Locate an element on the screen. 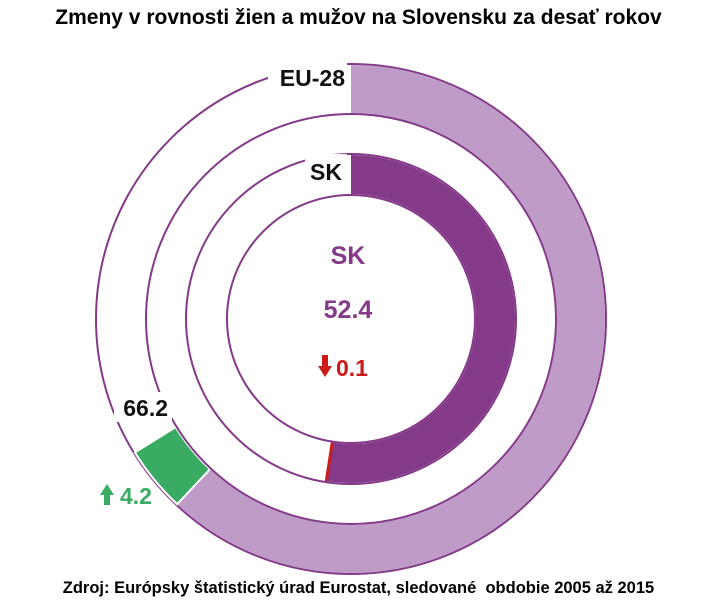 This screenshot has width=717, height=616. sk-label-background is located at coordinates (326, 170).